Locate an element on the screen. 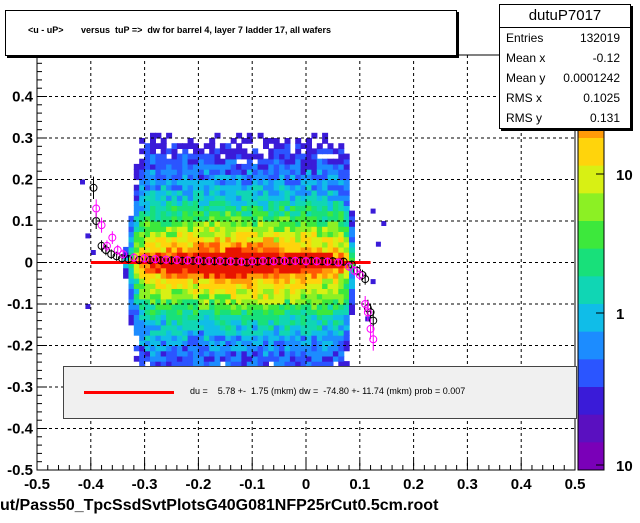 The height and width of the screenshot is (523, 640). profile-black-point is located at coordinates (332, 261).